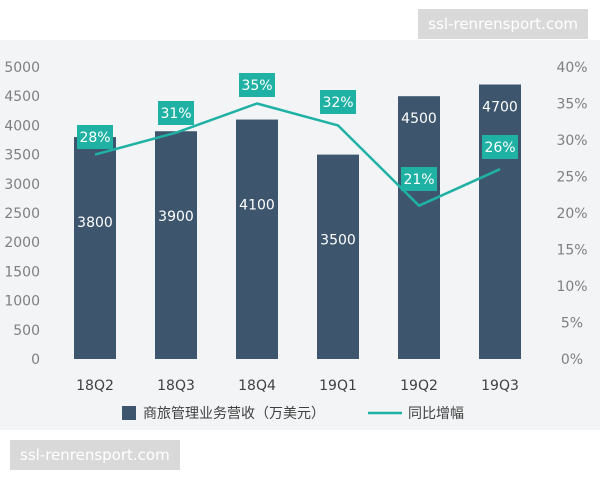 This screenshot has width=600, height=480. I want to click on right-axis: 0% 5% 10% 15% 20% 25% 30% 35% 40%, so click(571, 214).